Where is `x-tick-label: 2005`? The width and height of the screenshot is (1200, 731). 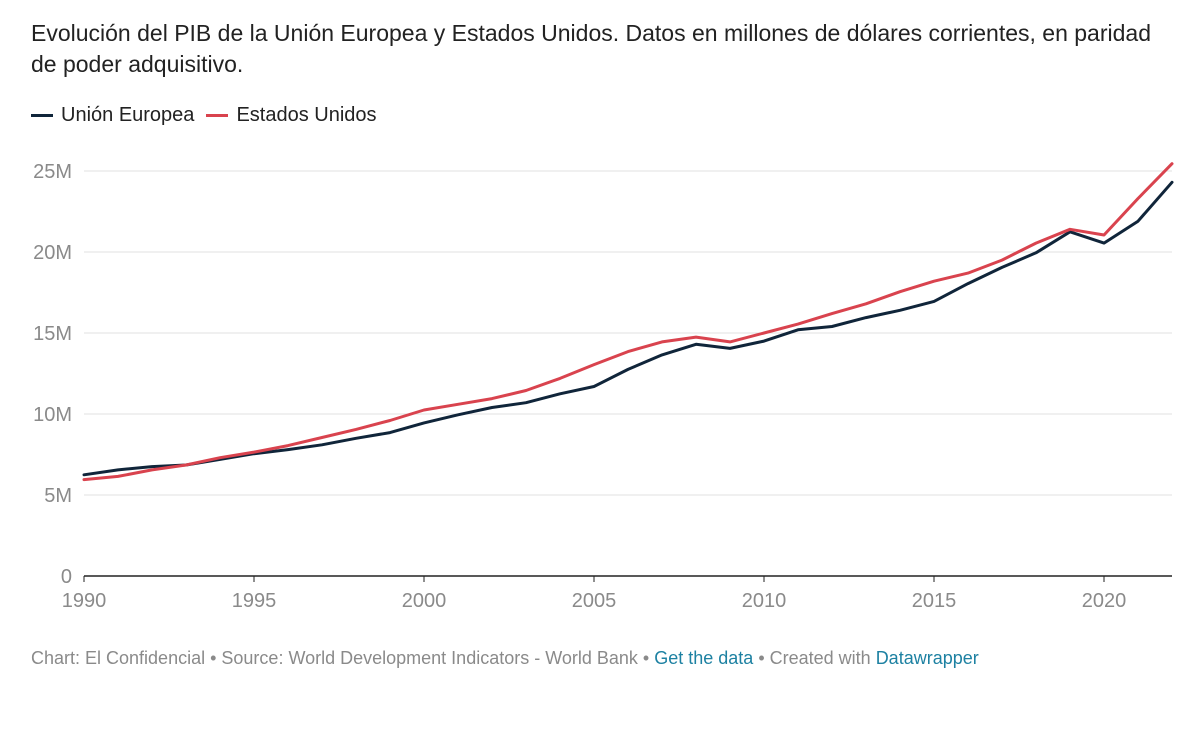
x-tick-label: 2005 is located at coordinates (594, 601).